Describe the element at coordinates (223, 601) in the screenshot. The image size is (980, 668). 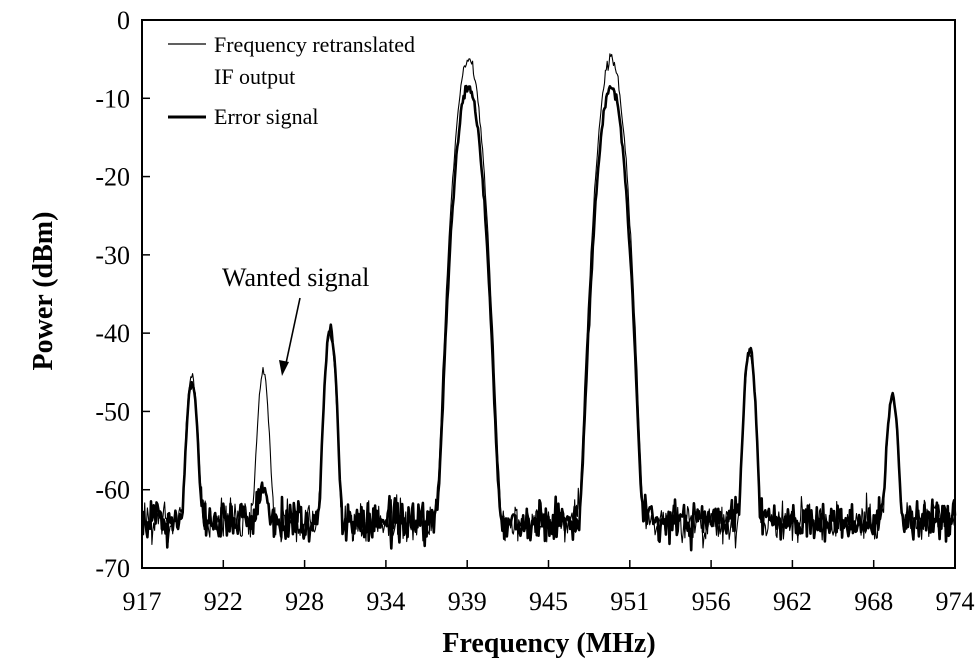
I see `x-tick-label: 922` at that location.